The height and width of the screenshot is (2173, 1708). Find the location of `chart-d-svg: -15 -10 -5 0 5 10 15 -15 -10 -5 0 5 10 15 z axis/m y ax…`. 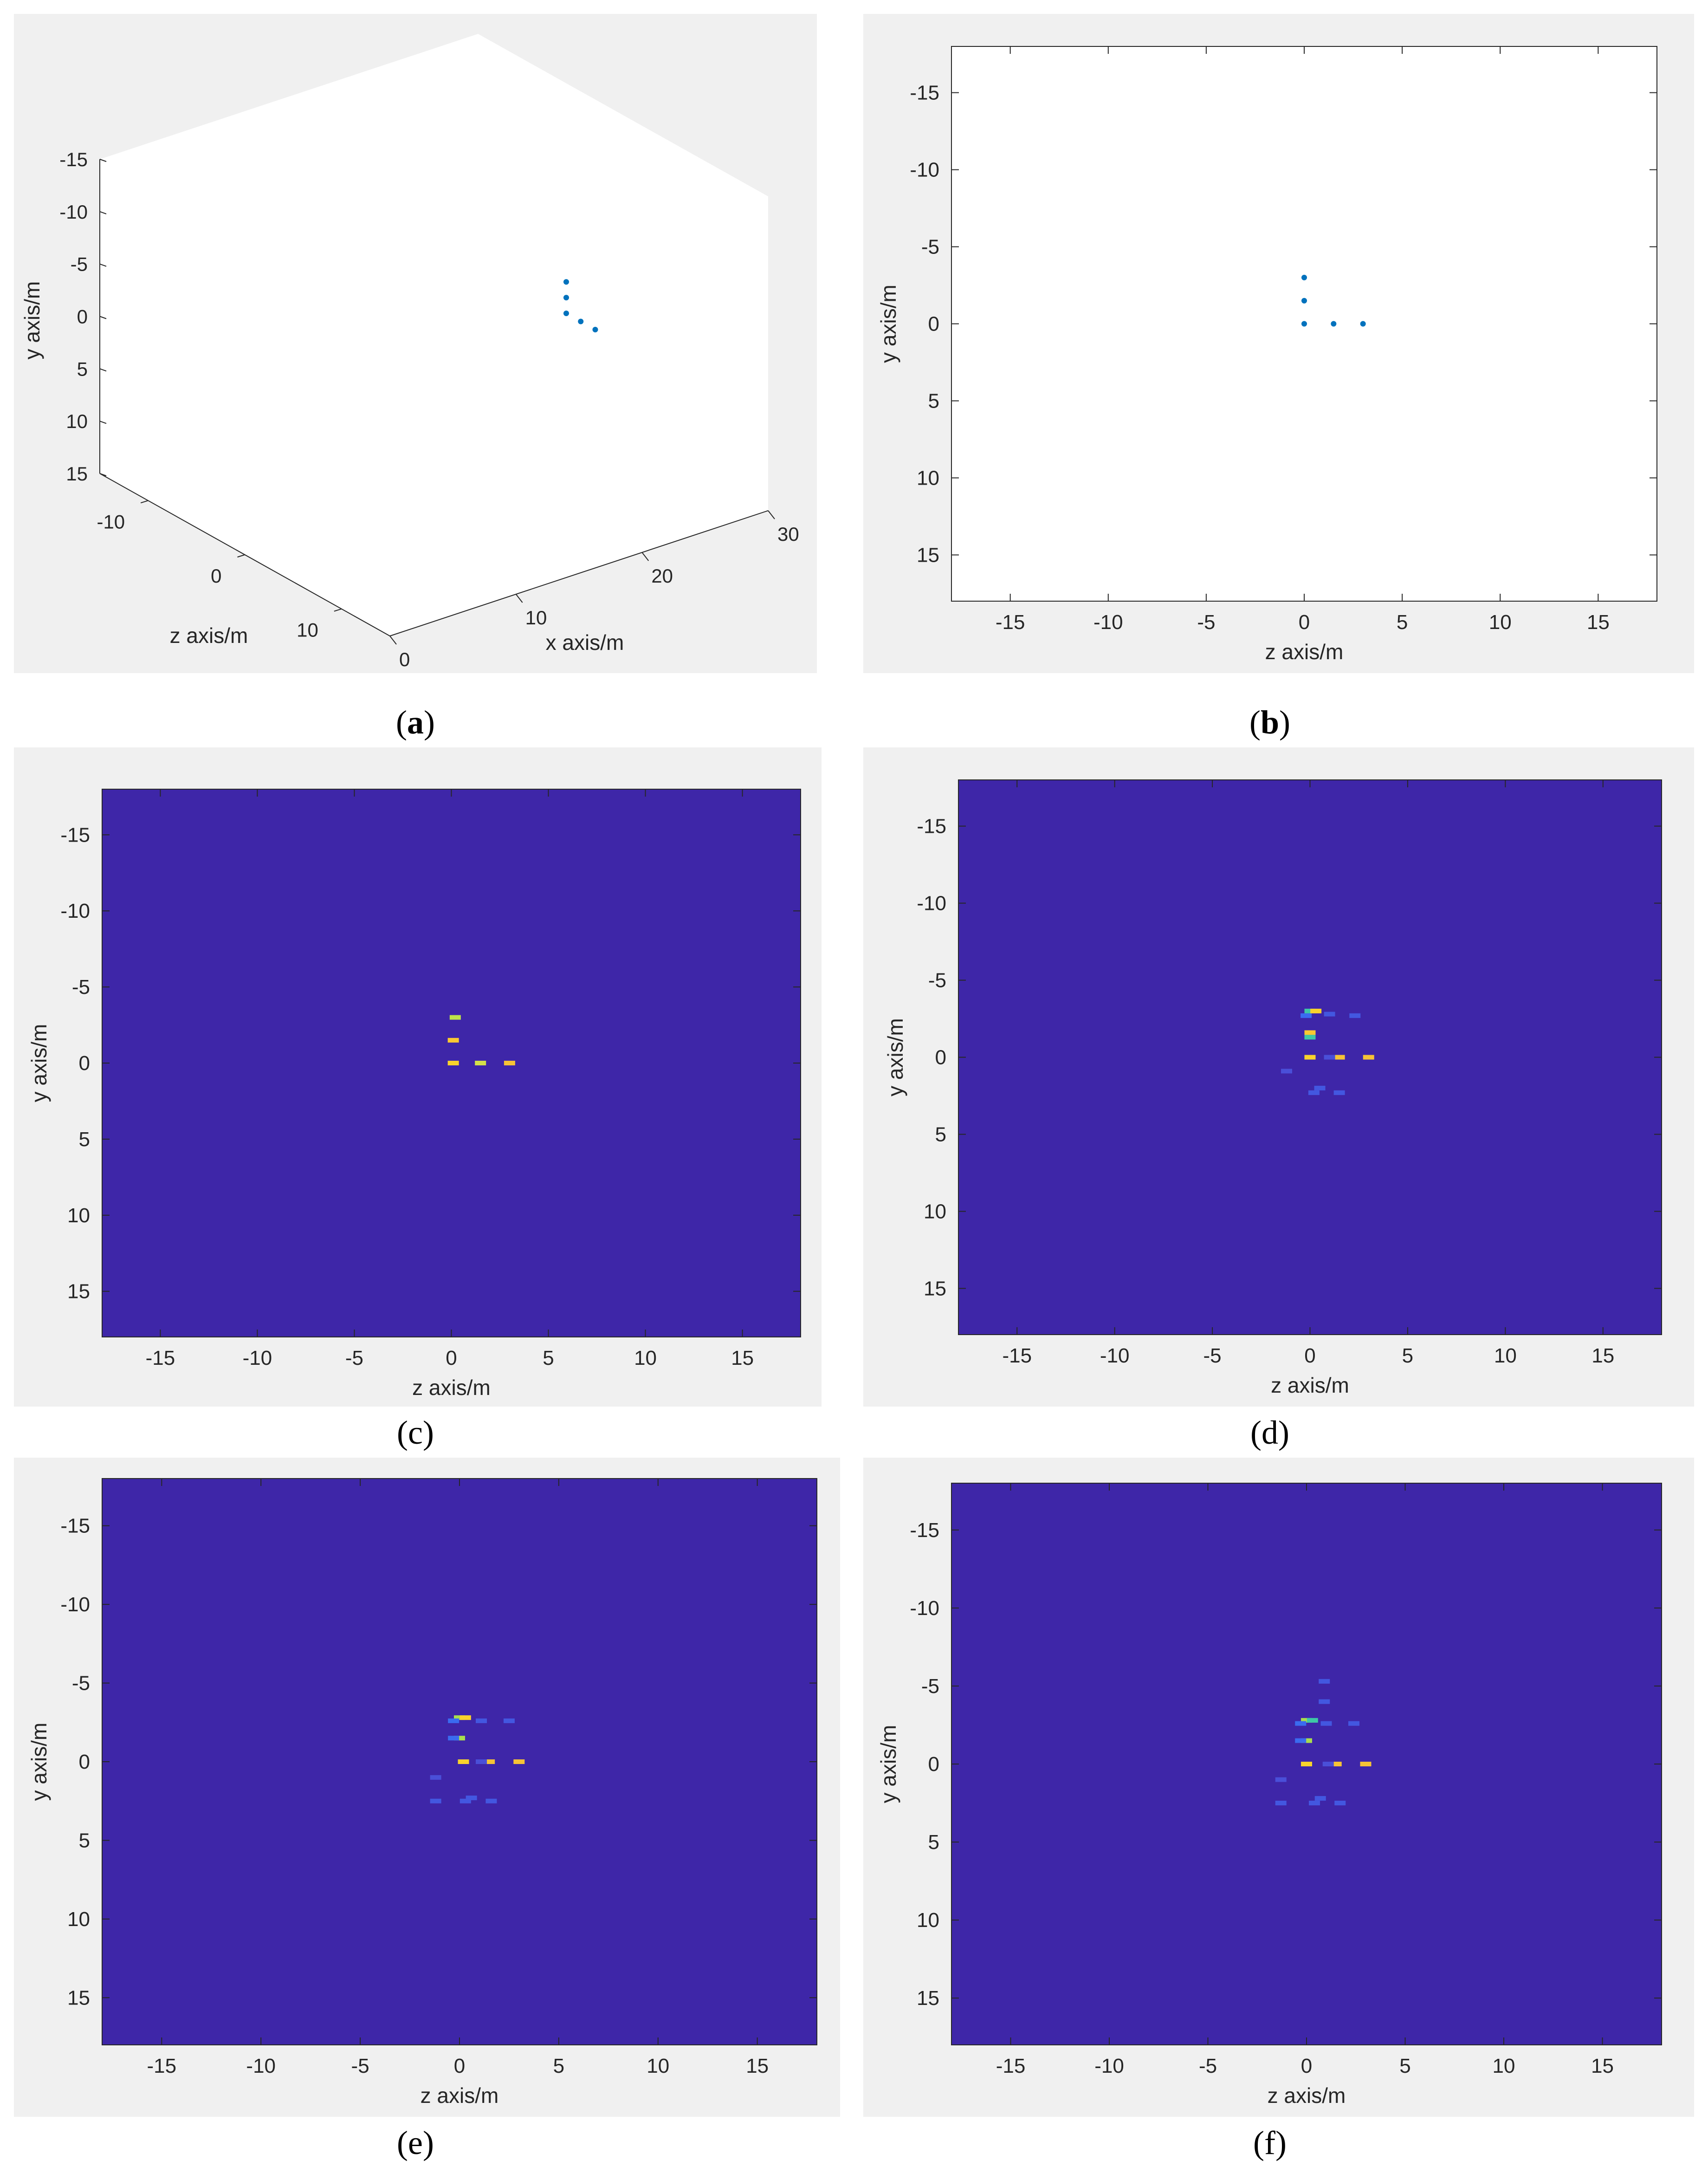

chart-d-svg: -15 -10 -5 0 5 10 15 -15 -10 -5 0 5 10 15 z axis/m y ax… is located at coordinates (1278, 1077).